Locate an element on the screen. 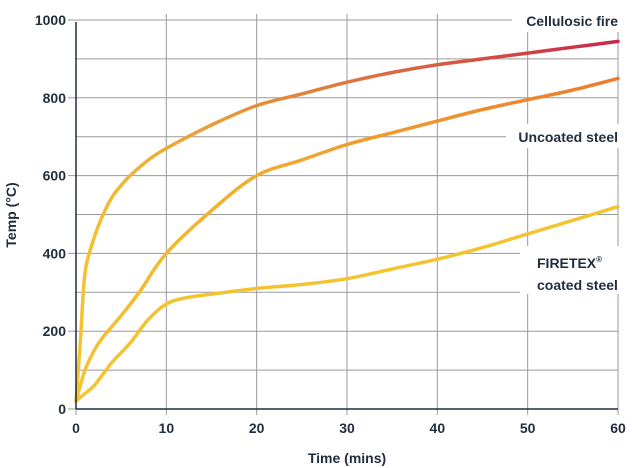 The image size is (632, 468). y-tick-label: 0 is located at coordinates (62, 409).